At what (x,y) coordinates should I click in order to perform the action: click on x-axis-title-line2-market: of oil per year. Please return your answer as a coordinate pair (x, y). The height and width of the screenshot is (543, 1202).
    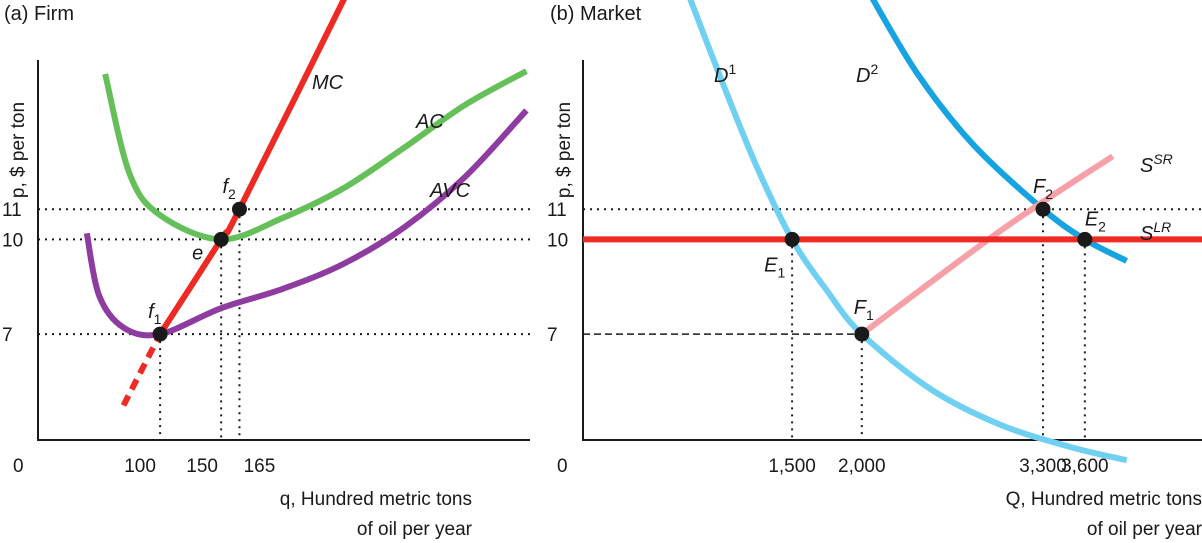
    Looking at the image, I should click on (1144, 529).